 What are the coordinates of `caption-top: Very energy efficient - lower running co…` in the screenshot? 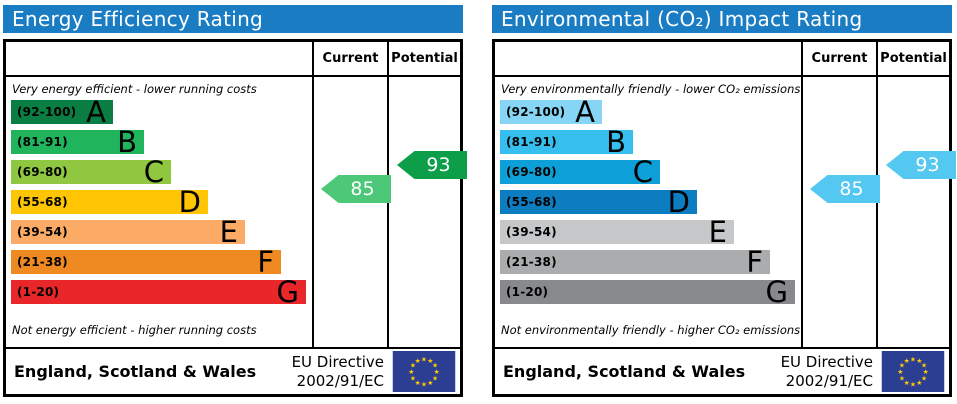 It's located at (134, 89).